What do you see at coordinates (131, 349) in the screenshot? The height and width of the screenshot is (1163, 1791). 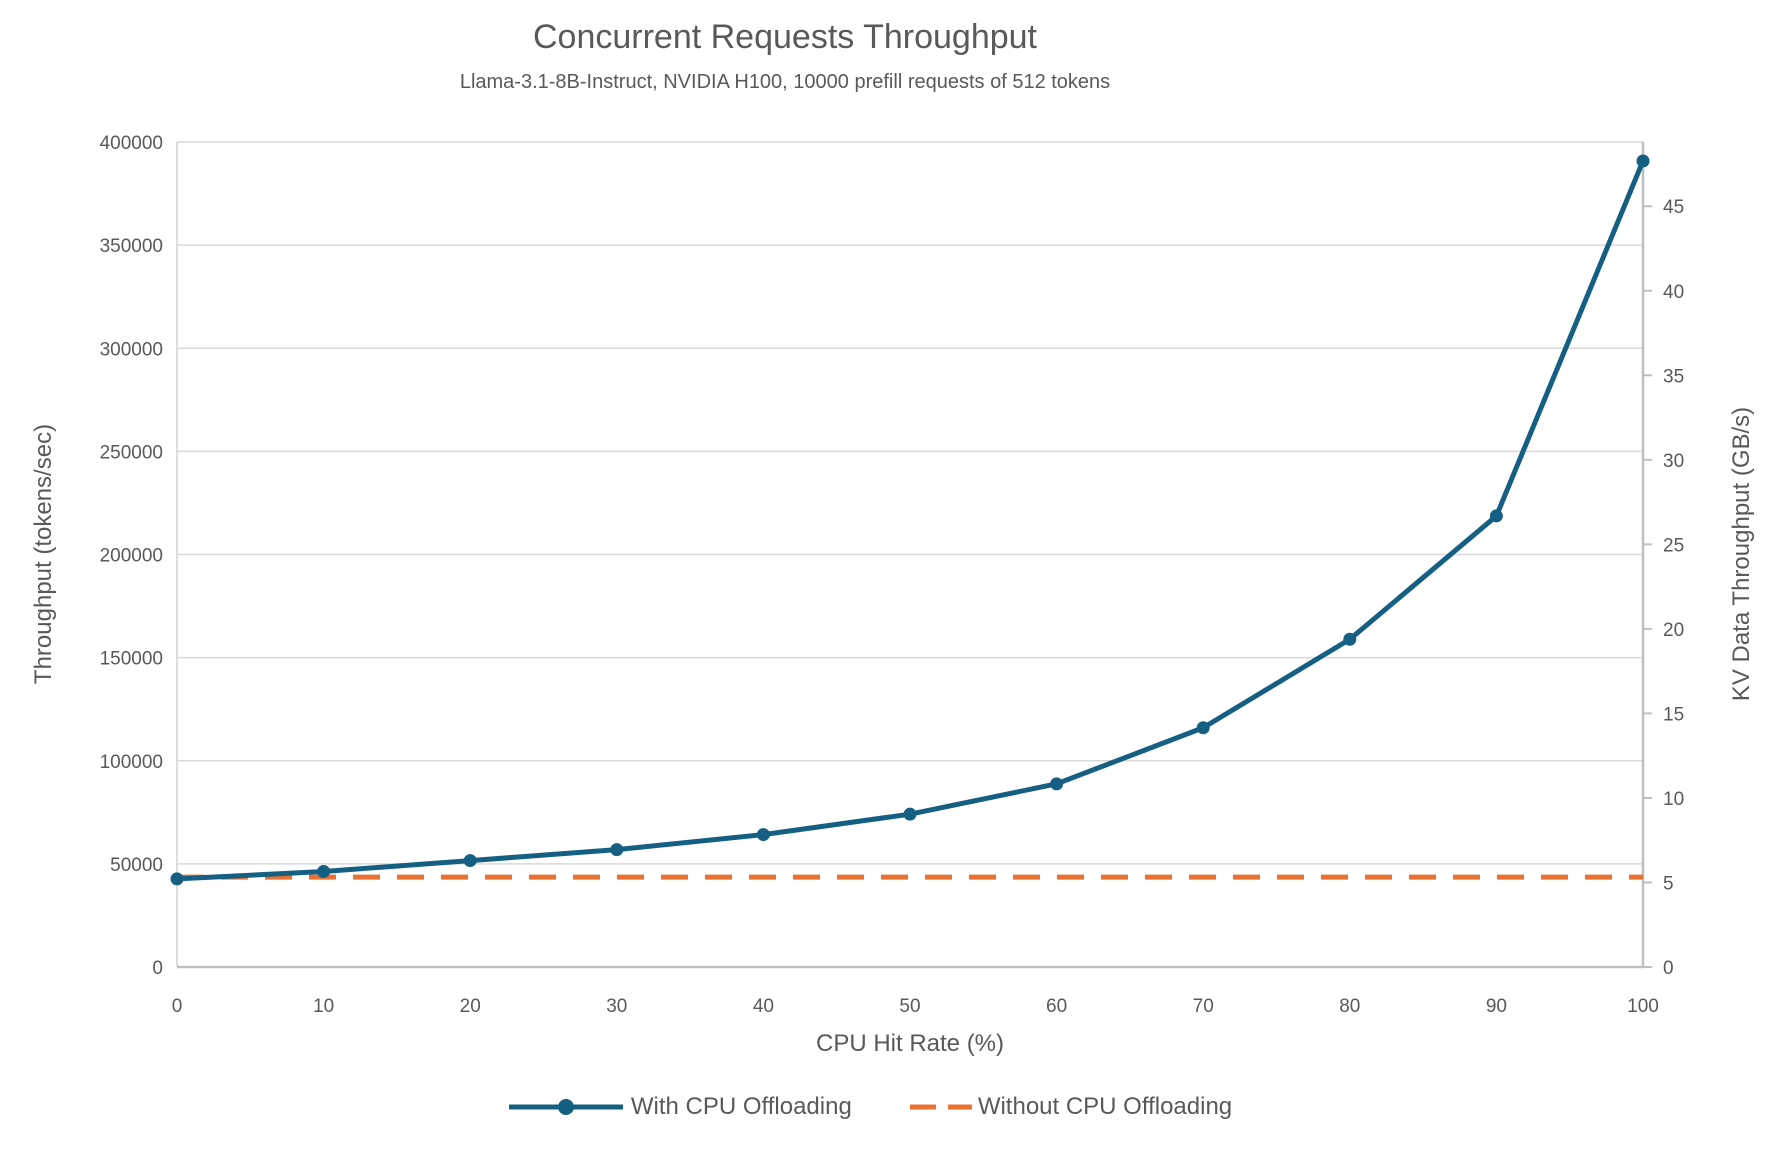 I see `left-axis-tick-label: 300000` at bounding box center [131, 349].